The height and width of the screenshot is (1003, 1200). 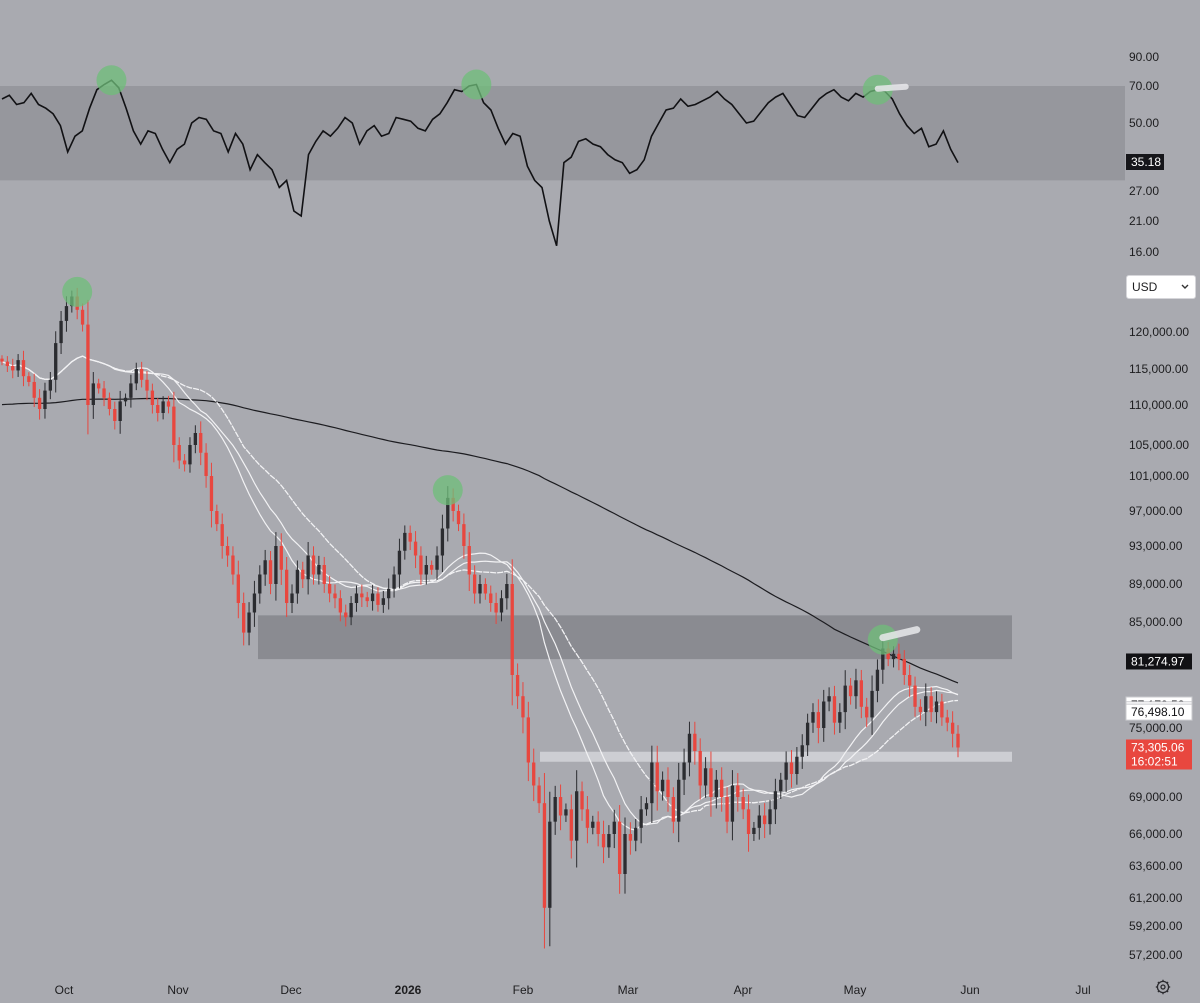 What do you see at coordinates (900, 634) in the screenshot?
I see `price-trend-marker` at bounding box center [900, 634].